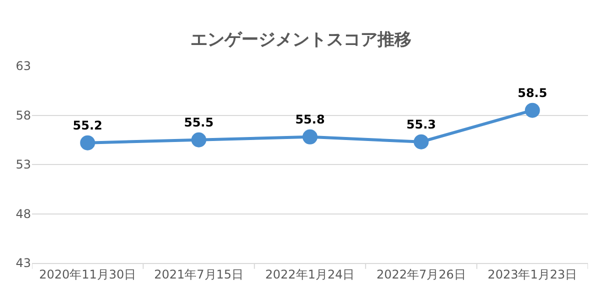 This screenshot has height=299, width=602. I want to click on x-tick-label: 2023年1月23日, so click(533, 274).